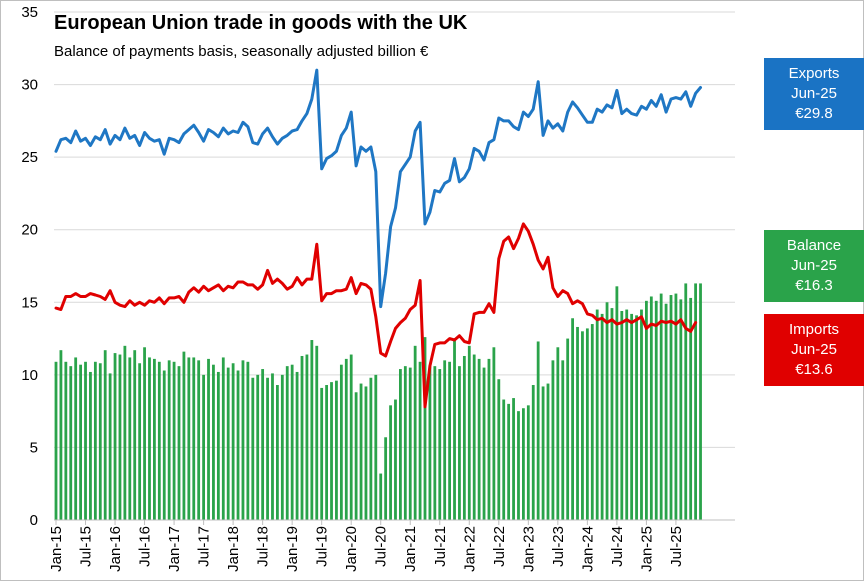 The height and width of the screenshot is (583, 866). I want to click on x-tick-label: Jan-23, so click(528, 549).